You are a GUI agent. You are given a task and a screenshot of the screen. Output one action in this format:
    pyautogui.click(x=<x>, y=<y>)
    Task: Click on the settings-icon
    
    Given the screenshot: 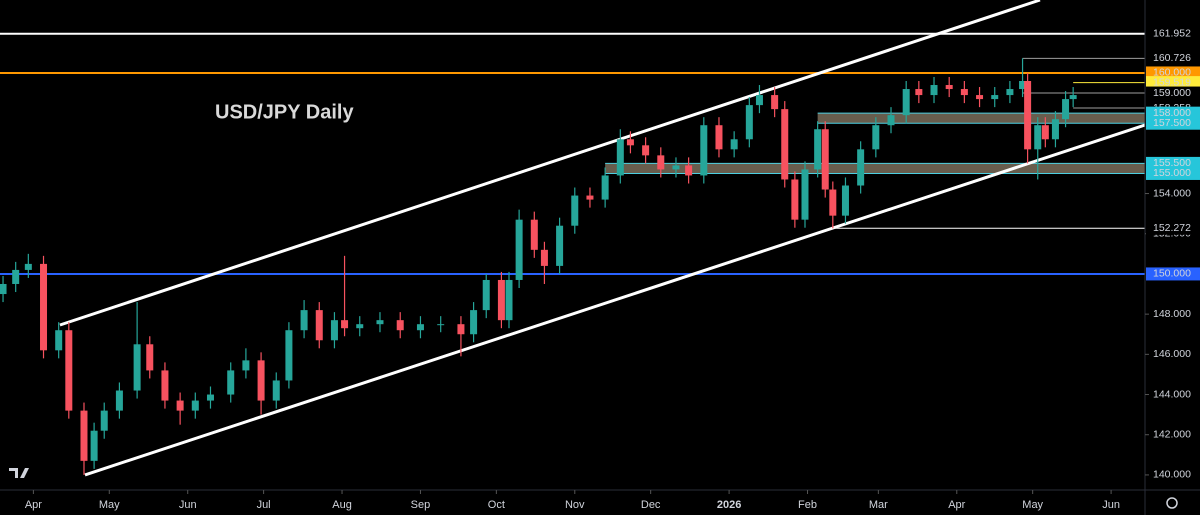 What is the action you would take?
    pyautogui.click(x=1172, y=503)
    